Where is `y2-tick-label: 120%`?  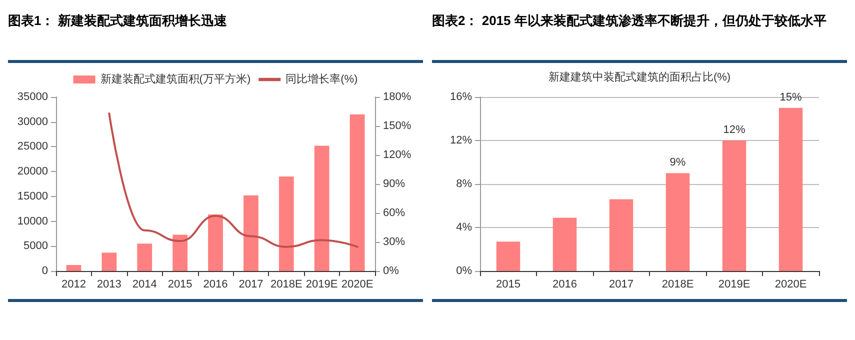 y2-tick-label: 120% is located at coordinates (397, 155).